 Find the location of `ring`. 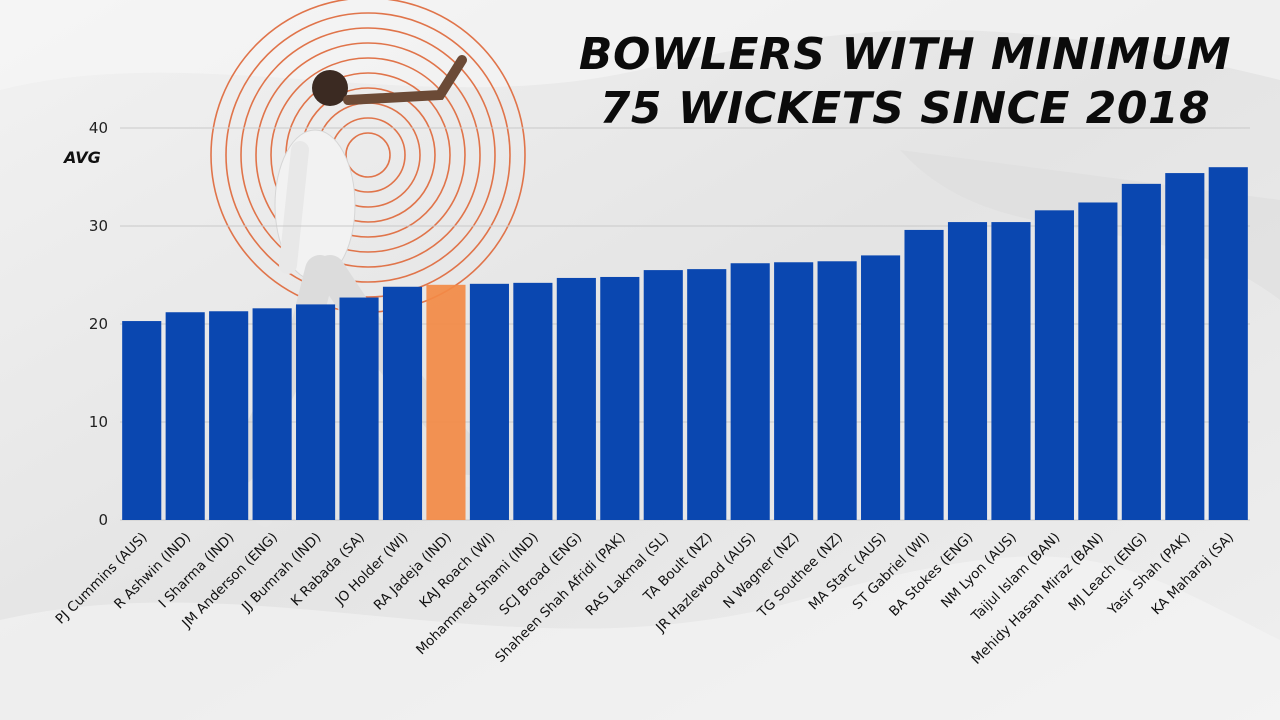

ring is located at coordinates (368, 155).